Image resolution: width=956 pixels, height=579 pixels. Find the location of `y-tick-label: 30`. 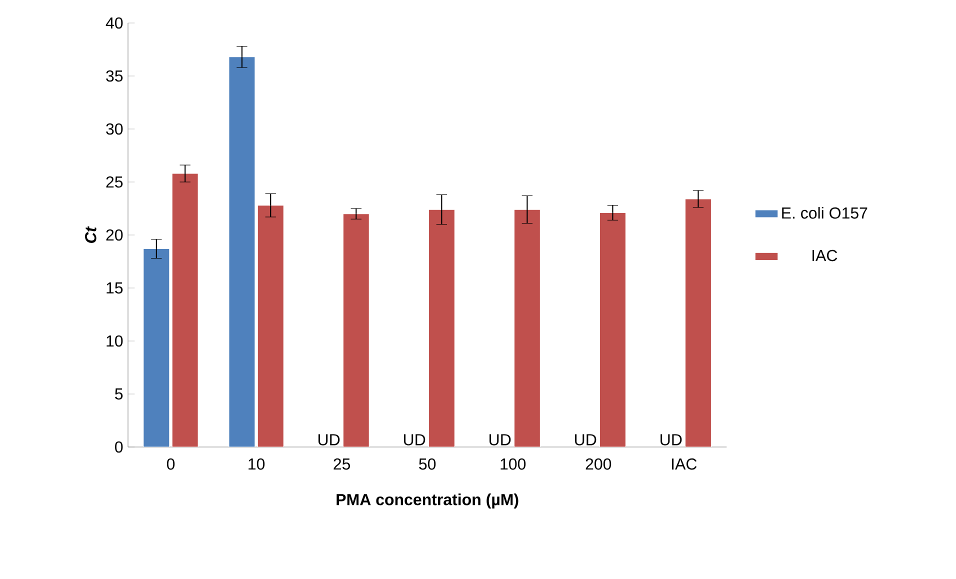

y-tick-label: 30 is located at coordinates (114, 129).